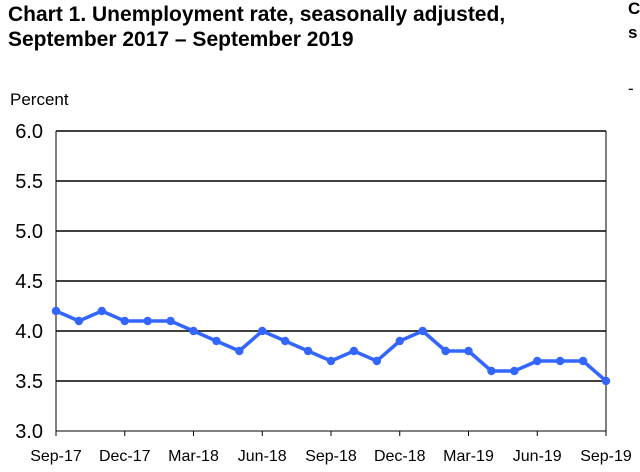 This screenshot has width=640, height=472. Describe the element at coordinates (422, 331) in the screenshot. I see `data-point: Jan-19: 4` at that location.